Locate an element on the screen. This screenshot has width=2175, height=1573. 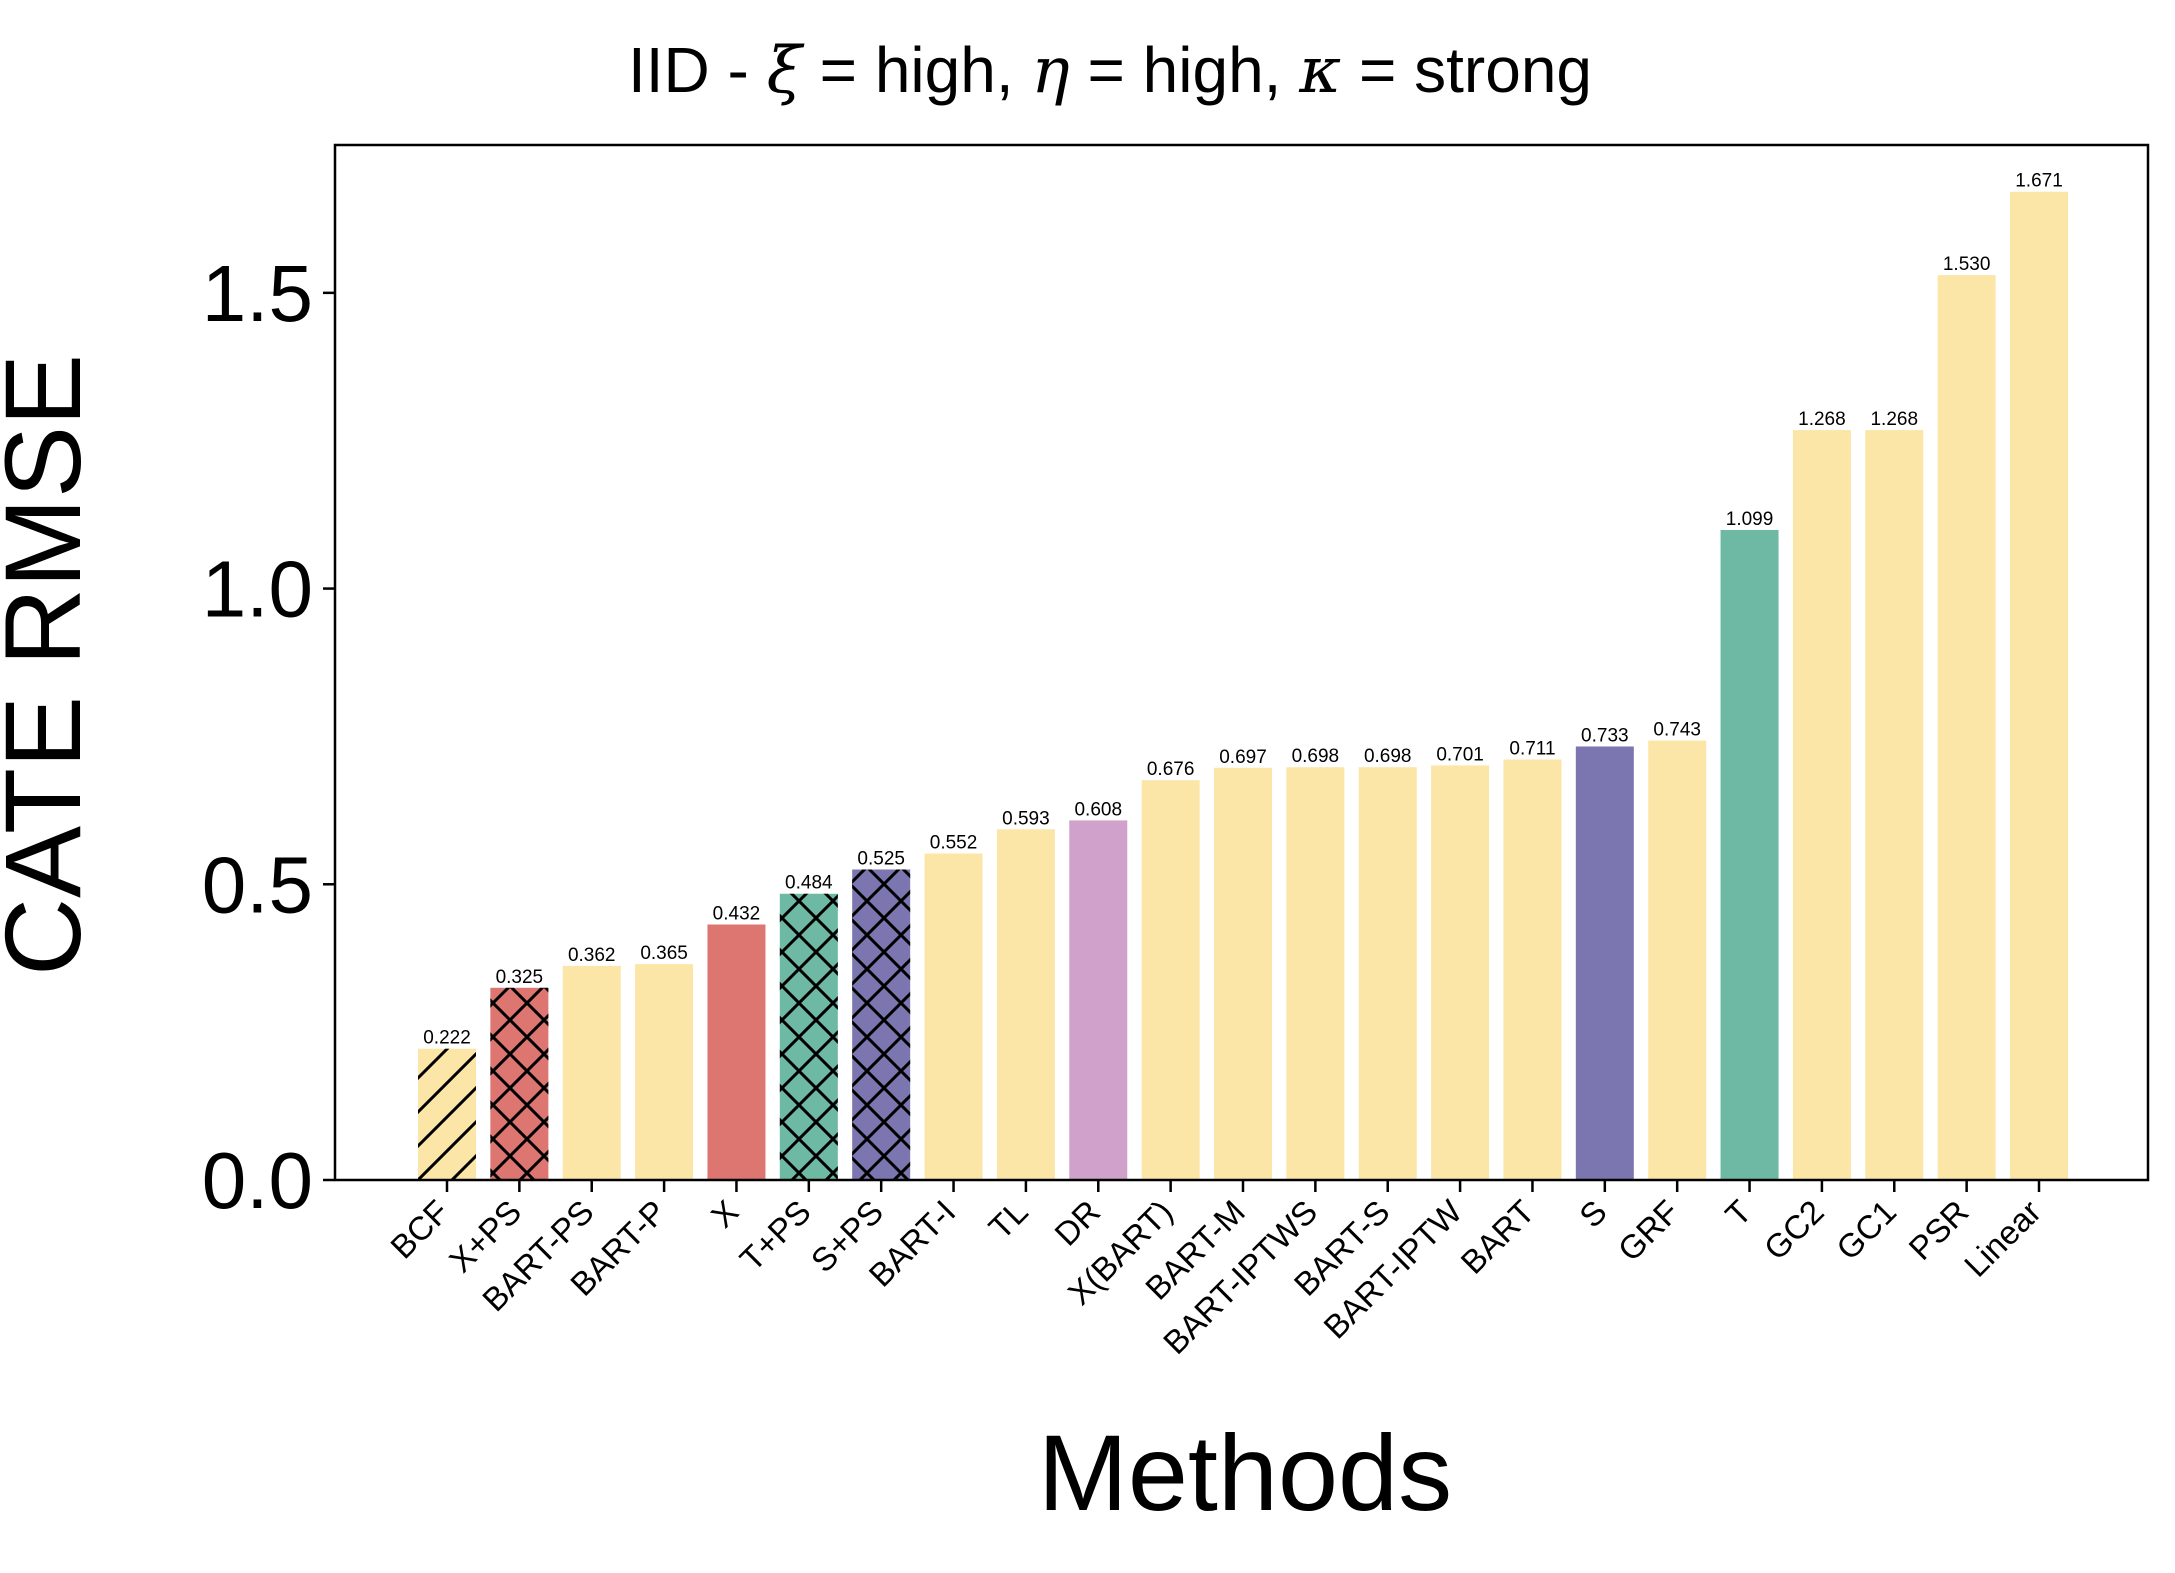
bar-value-label: 0.711 is located at coordinates (1532, 748).